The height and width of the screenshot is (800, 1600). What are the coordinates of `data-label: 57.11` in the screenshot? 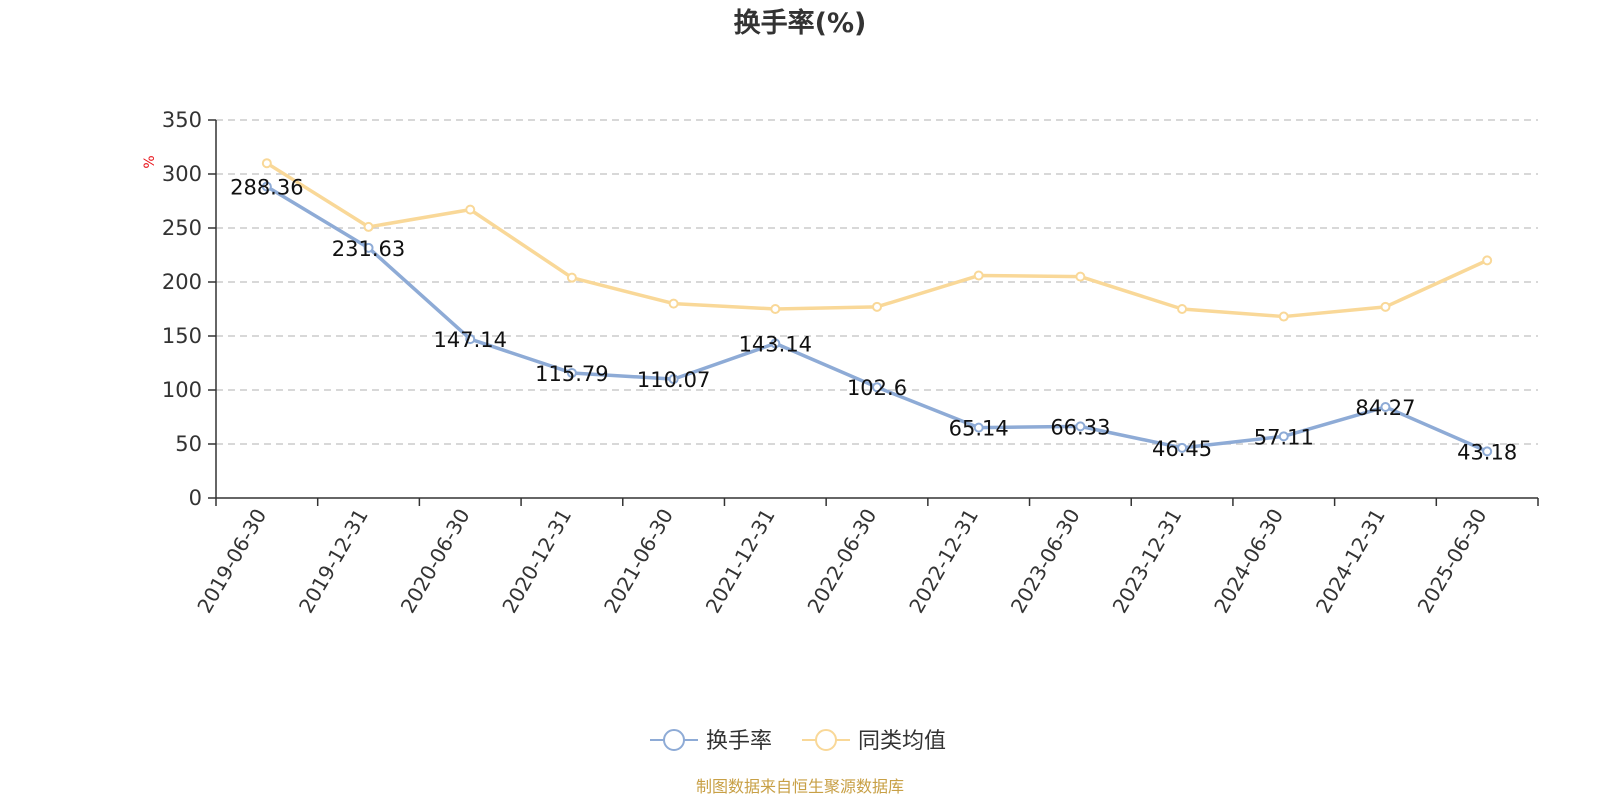 It's located at (1284, 437).